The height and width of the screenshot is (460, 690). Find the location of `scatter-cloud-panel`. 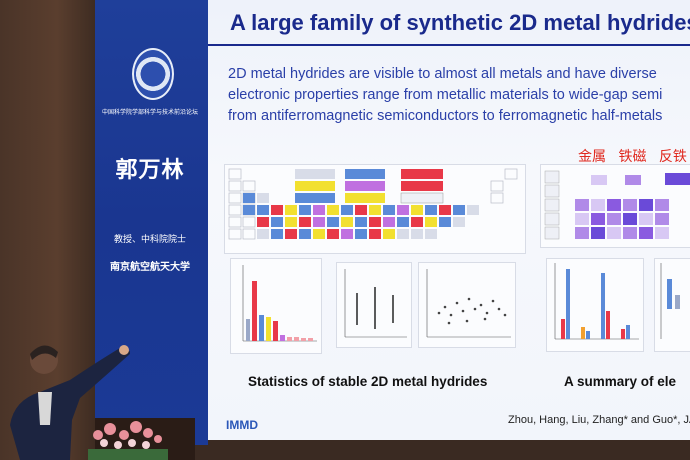

scatter-cloud-panel is located at coordinates (467, 305).